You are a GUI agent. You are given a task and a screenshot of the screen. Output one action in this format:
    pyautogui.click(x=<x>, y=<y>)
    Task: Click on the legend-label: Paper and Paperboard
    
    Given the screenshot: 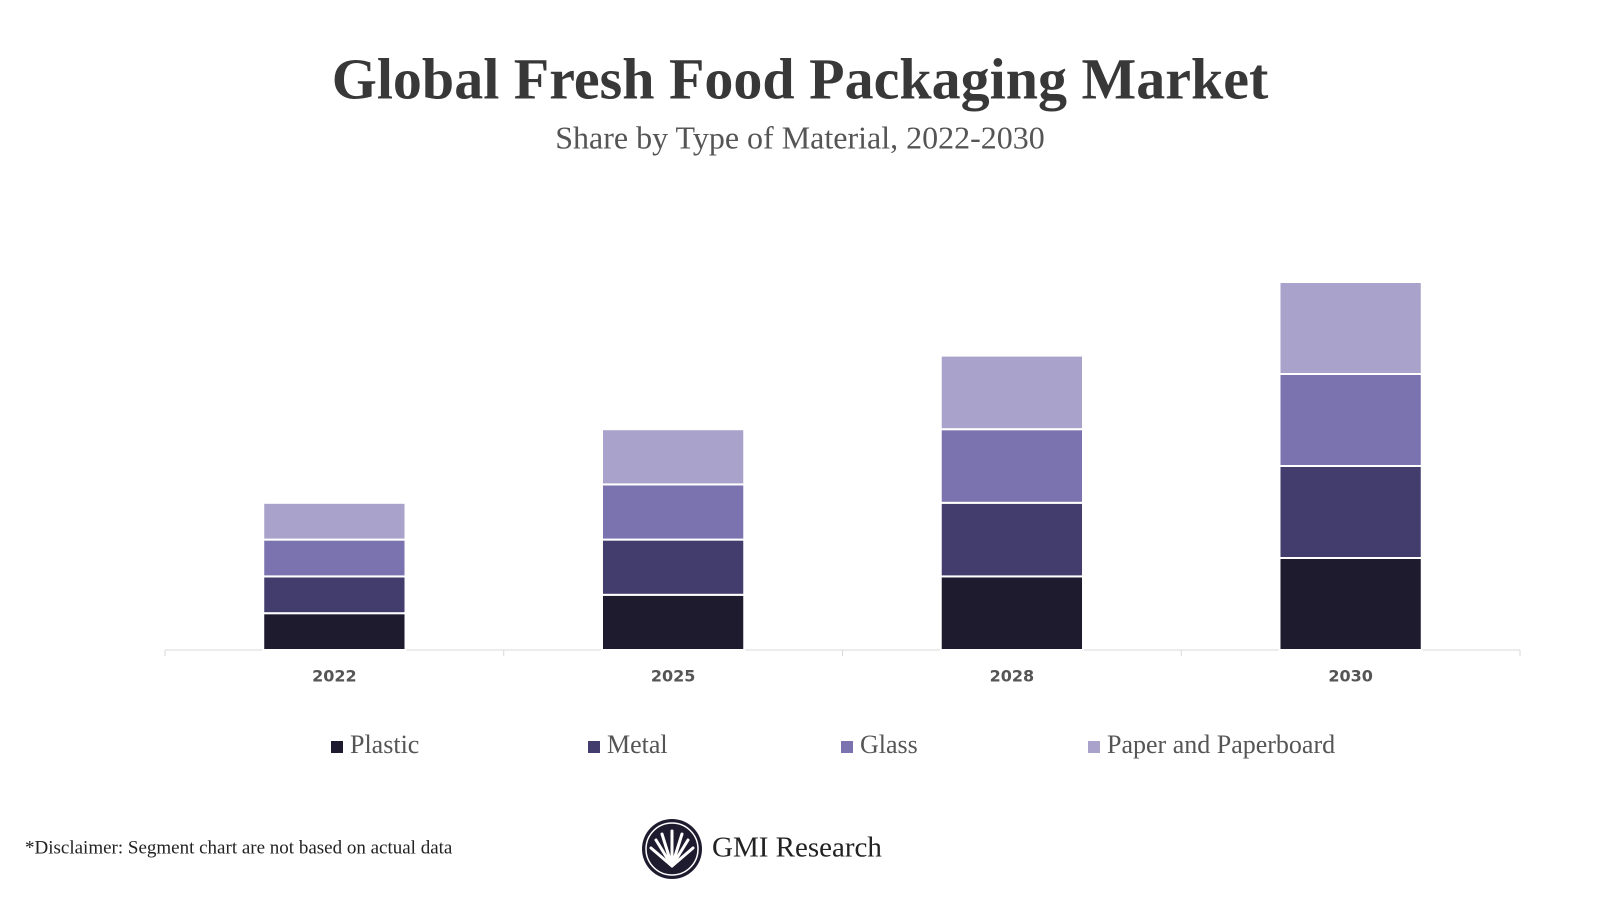 What is the action you would take?
    pyautogui.click(x=1221, y=744)
    